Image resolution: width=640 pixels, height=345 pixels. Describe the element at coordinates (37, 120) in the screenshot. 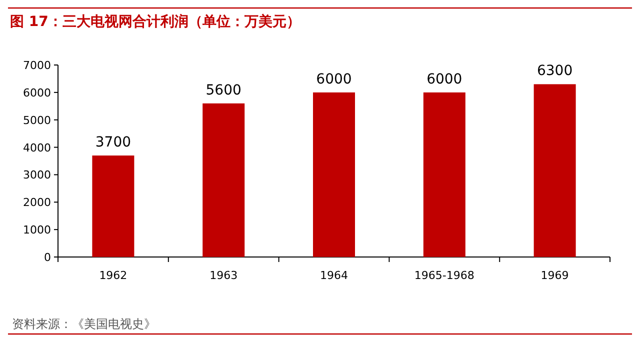

I see `y-tick-label: 5000` at that location.